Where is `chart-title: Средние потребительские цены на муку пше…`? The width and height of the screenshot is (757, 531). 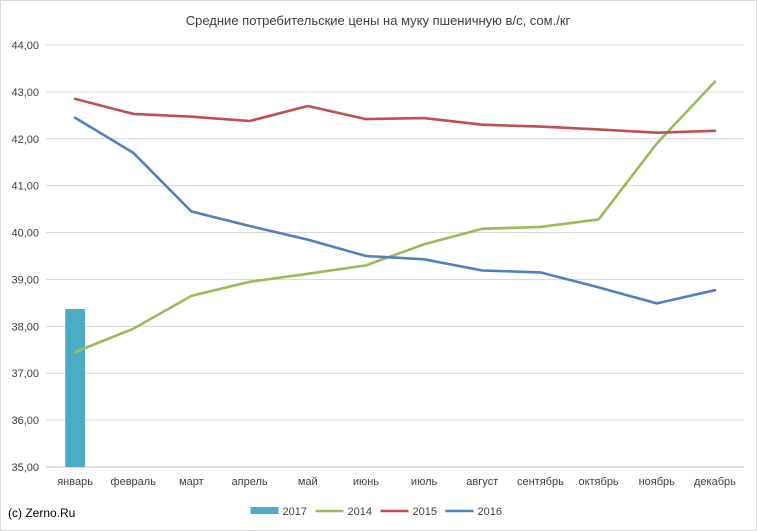
chart-title: Средние потребительские цены на муку пше… is located at coordinates (378, 20).